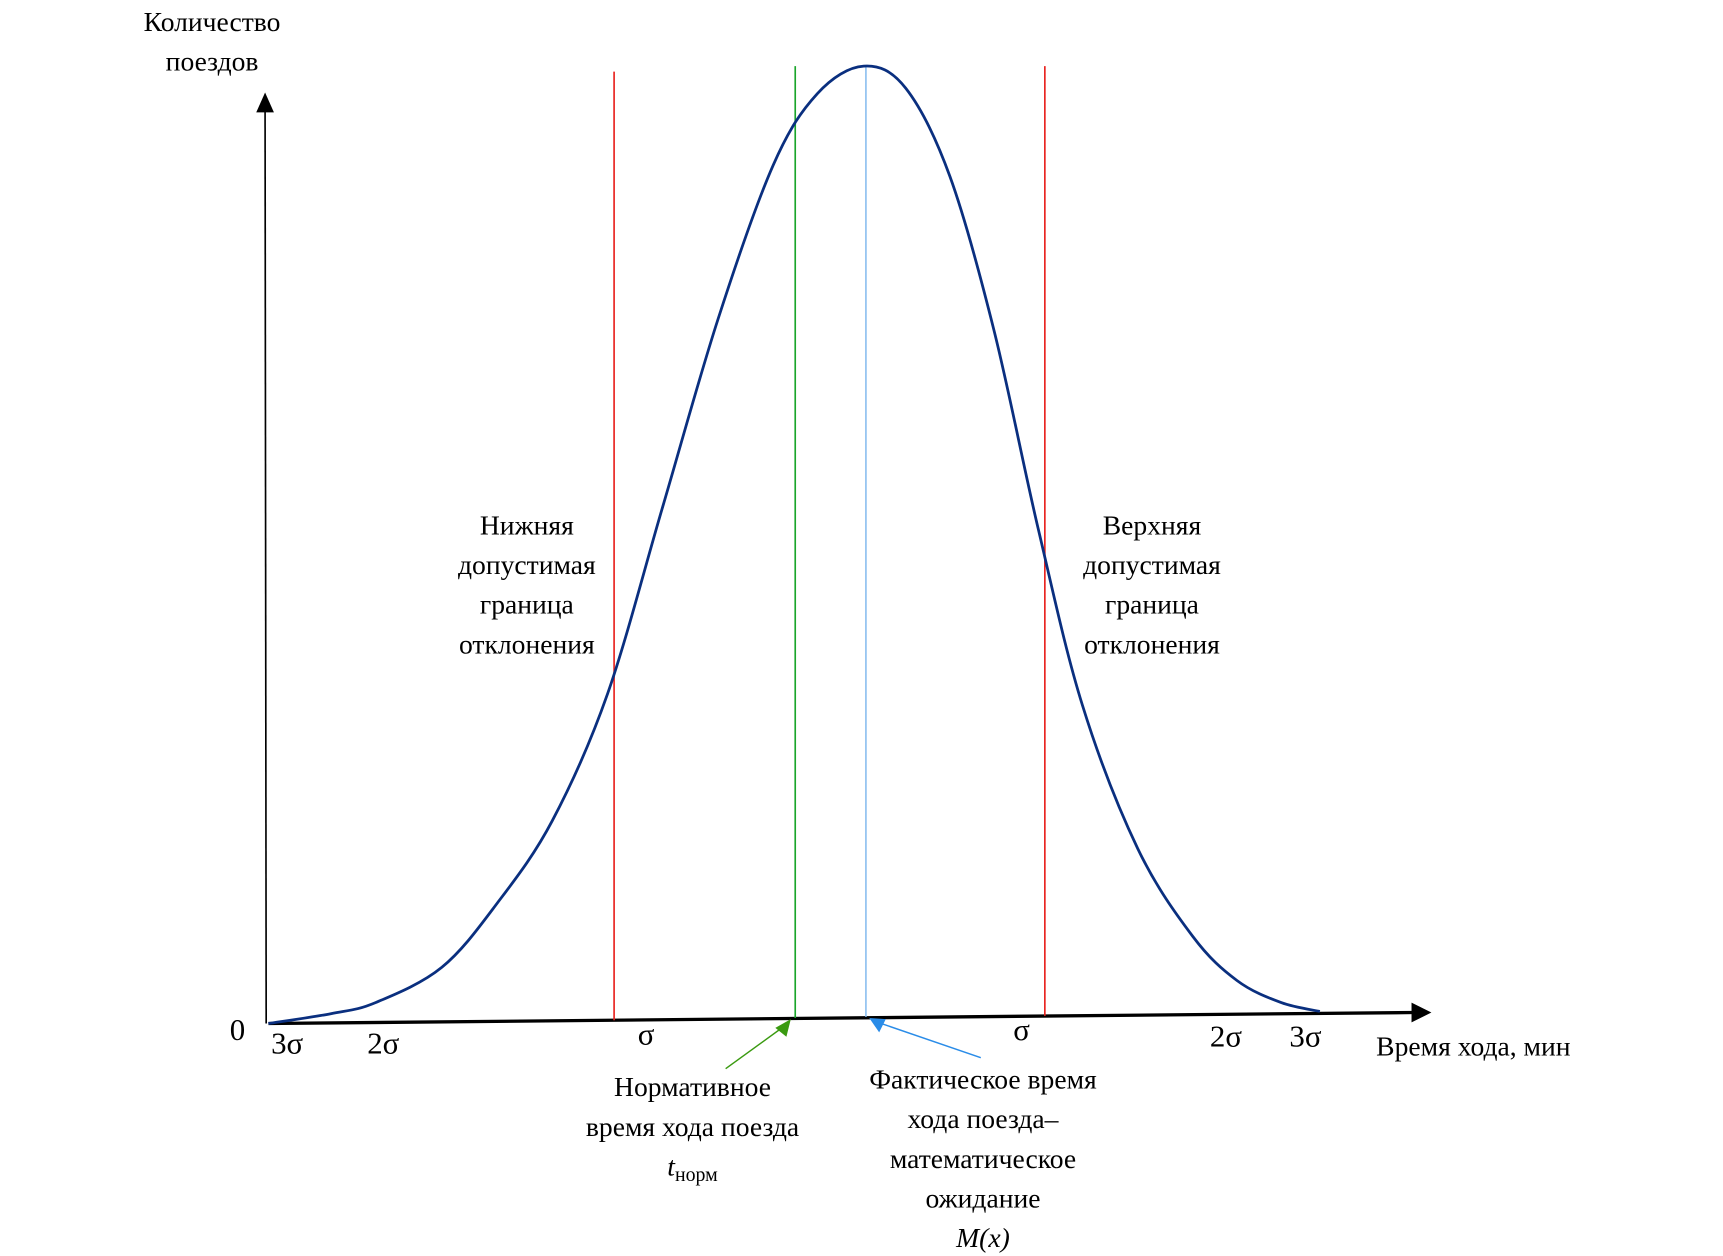 The width and height of the screenshot is (1723, 1256). Describe the element at coordinates (982, 1237) in the screenshot. I see `mean-symbol: M(x)` at that location.